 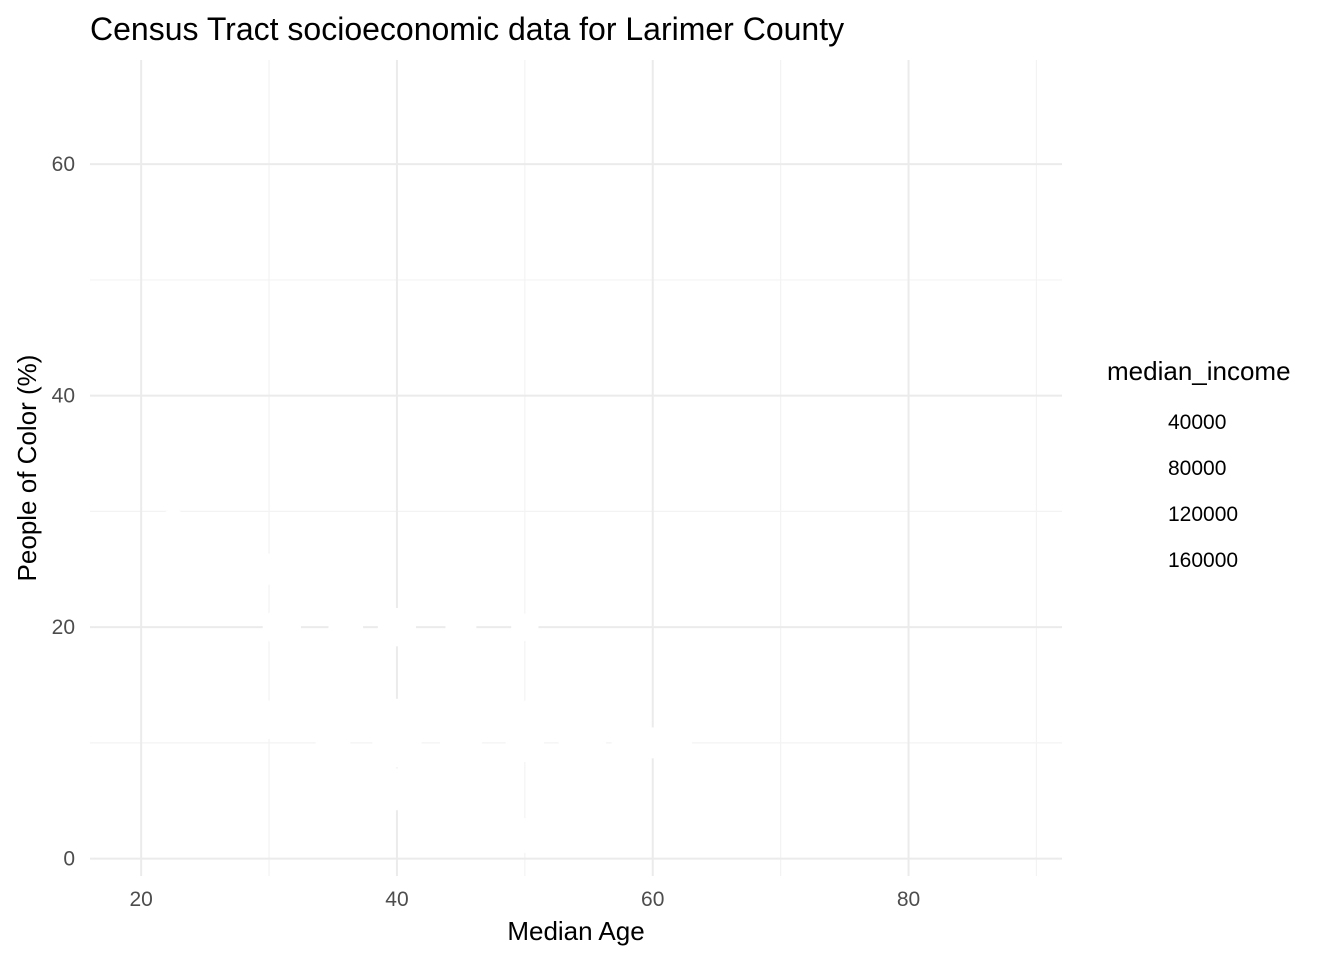 What do you see at coordinates (27, 468) in the screenshot?
I see `y-axis-title: People of Color (%)` at bounding box center [27, 468].